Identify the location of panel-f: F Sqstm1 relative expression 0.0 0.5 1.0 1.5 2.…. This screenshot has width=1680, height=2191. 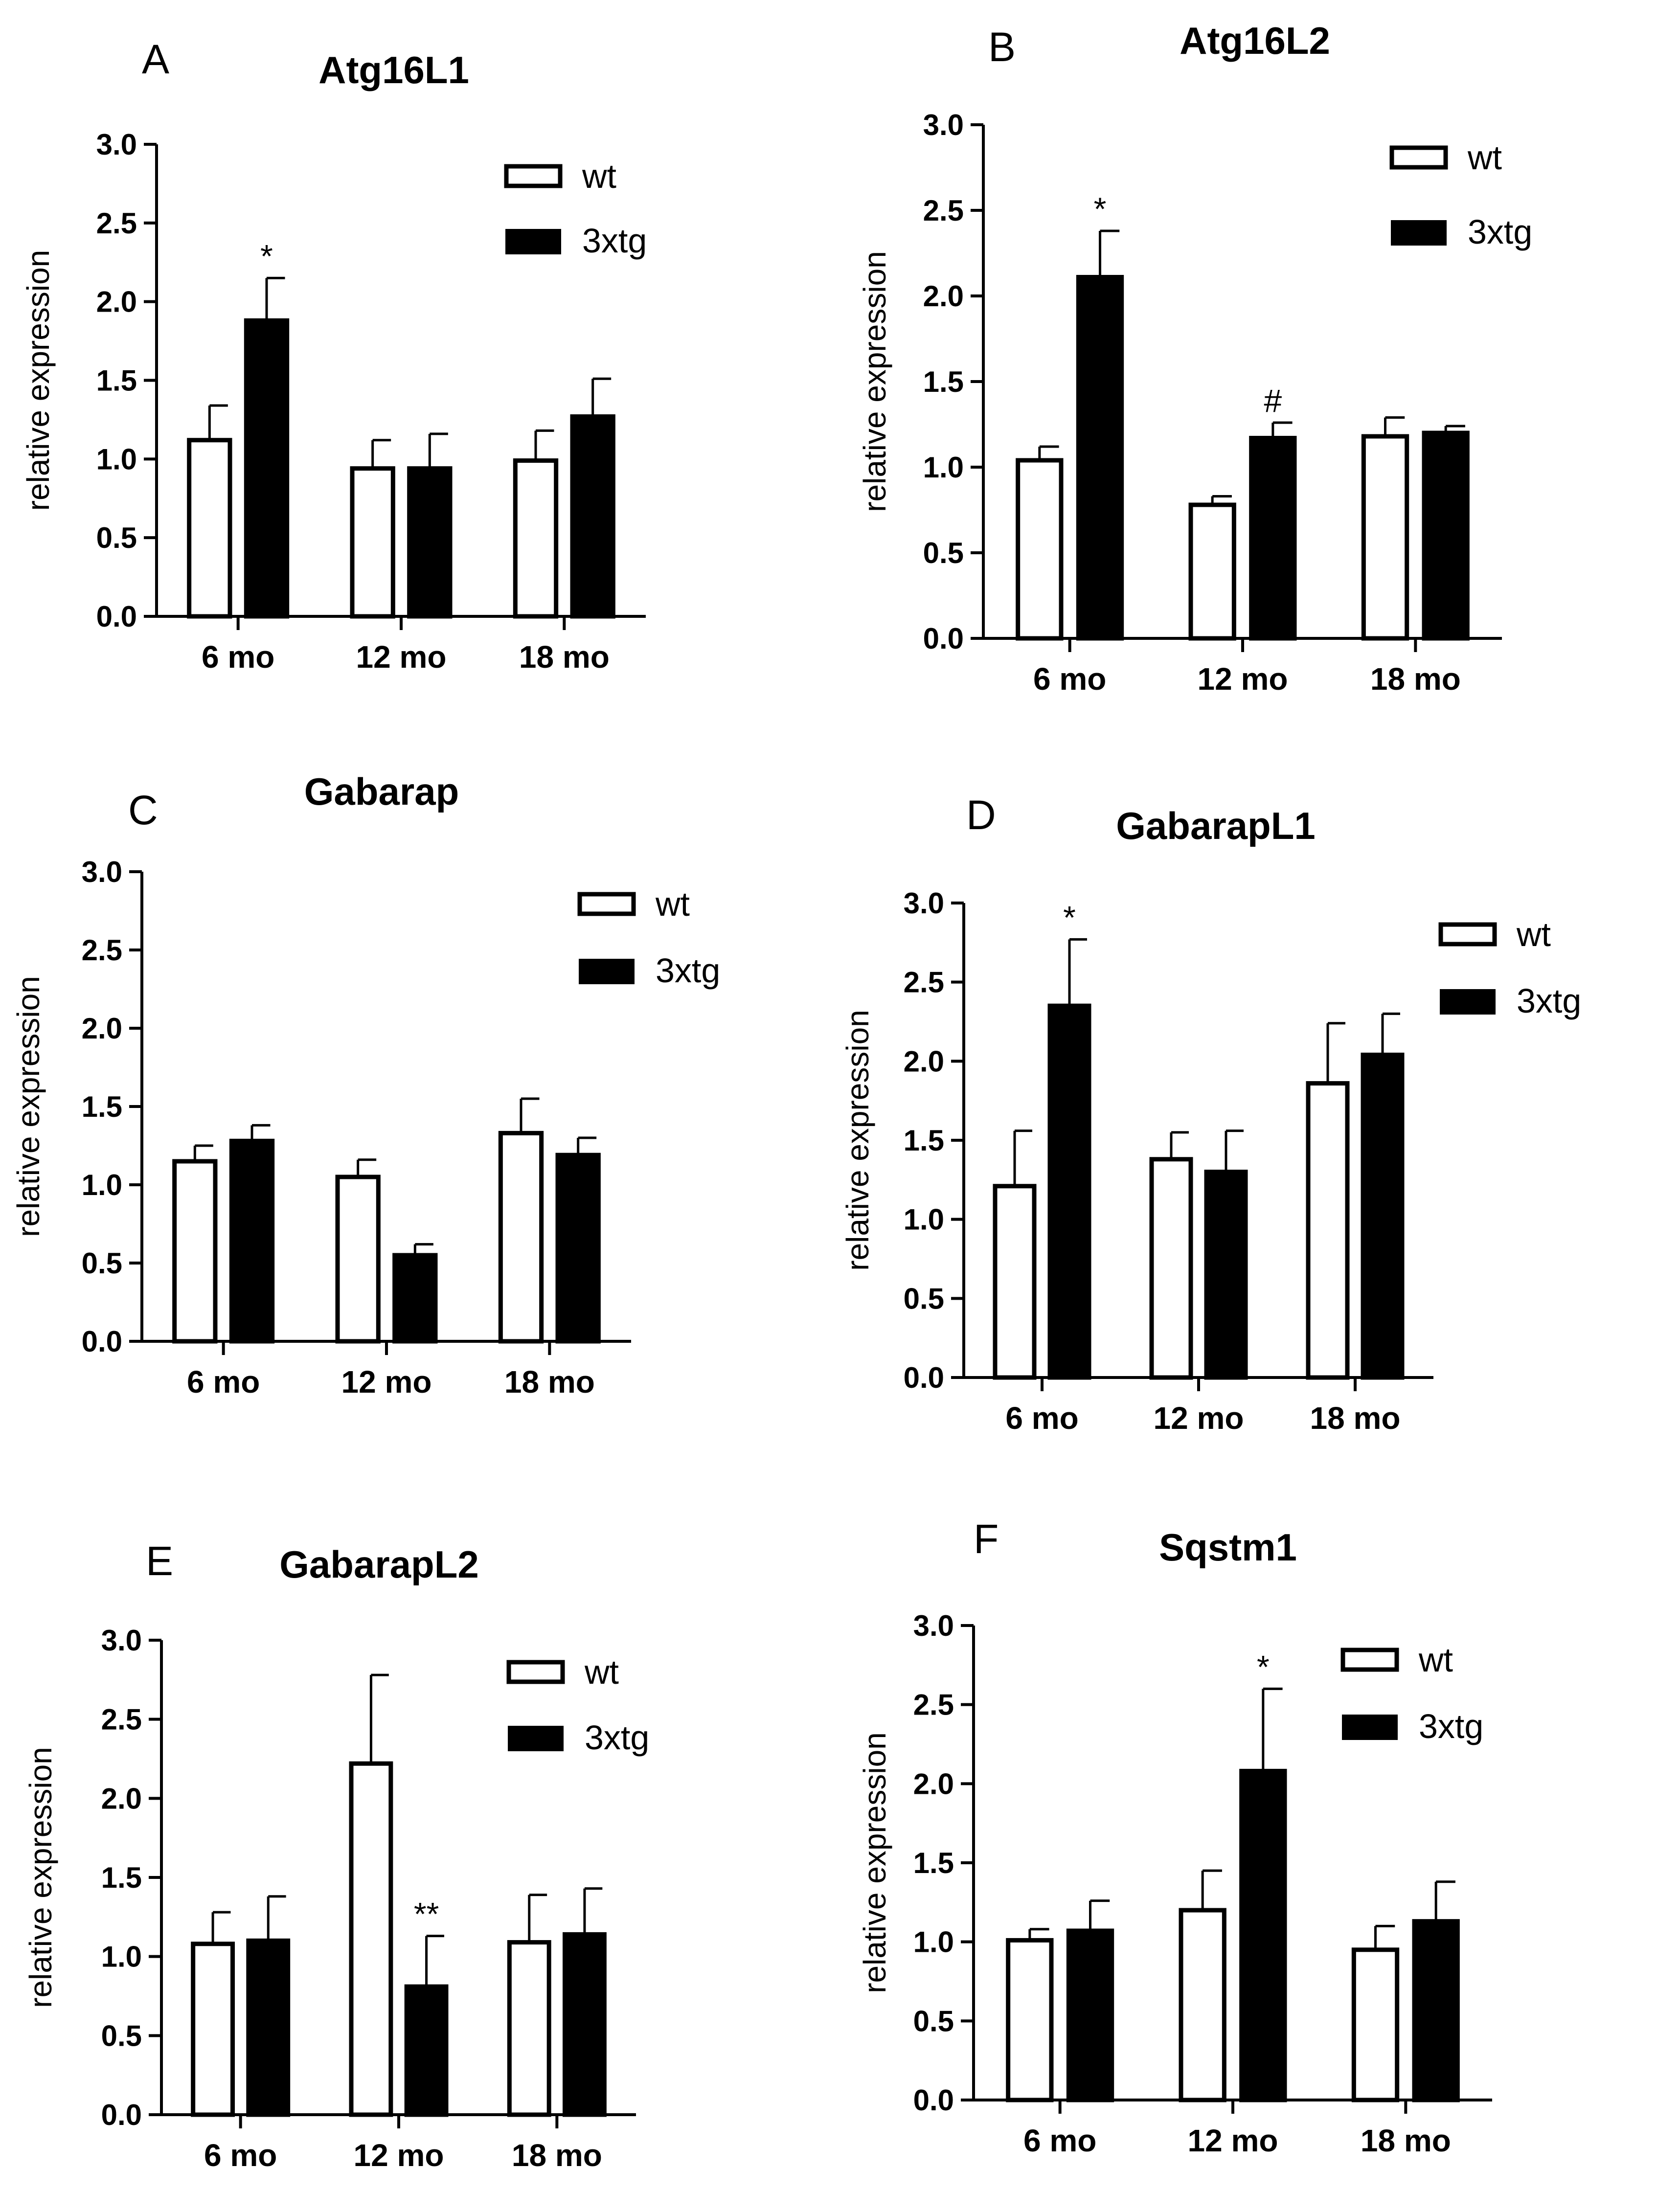
(1174, 1837).